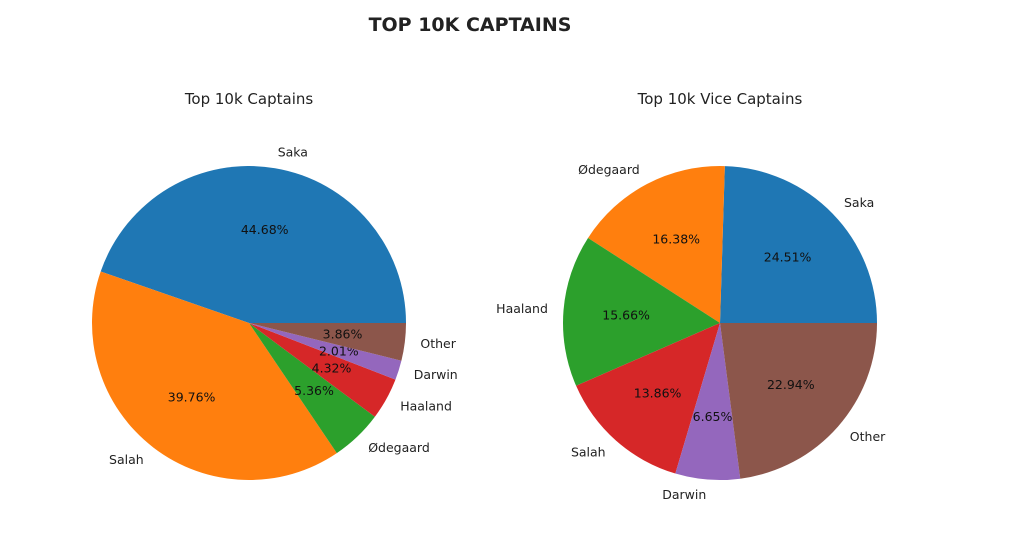  What do you see at coordinates (192, 397) in the screenshot?
I see `pie-value-label: 39.76%` at bounding box center [192, 397].